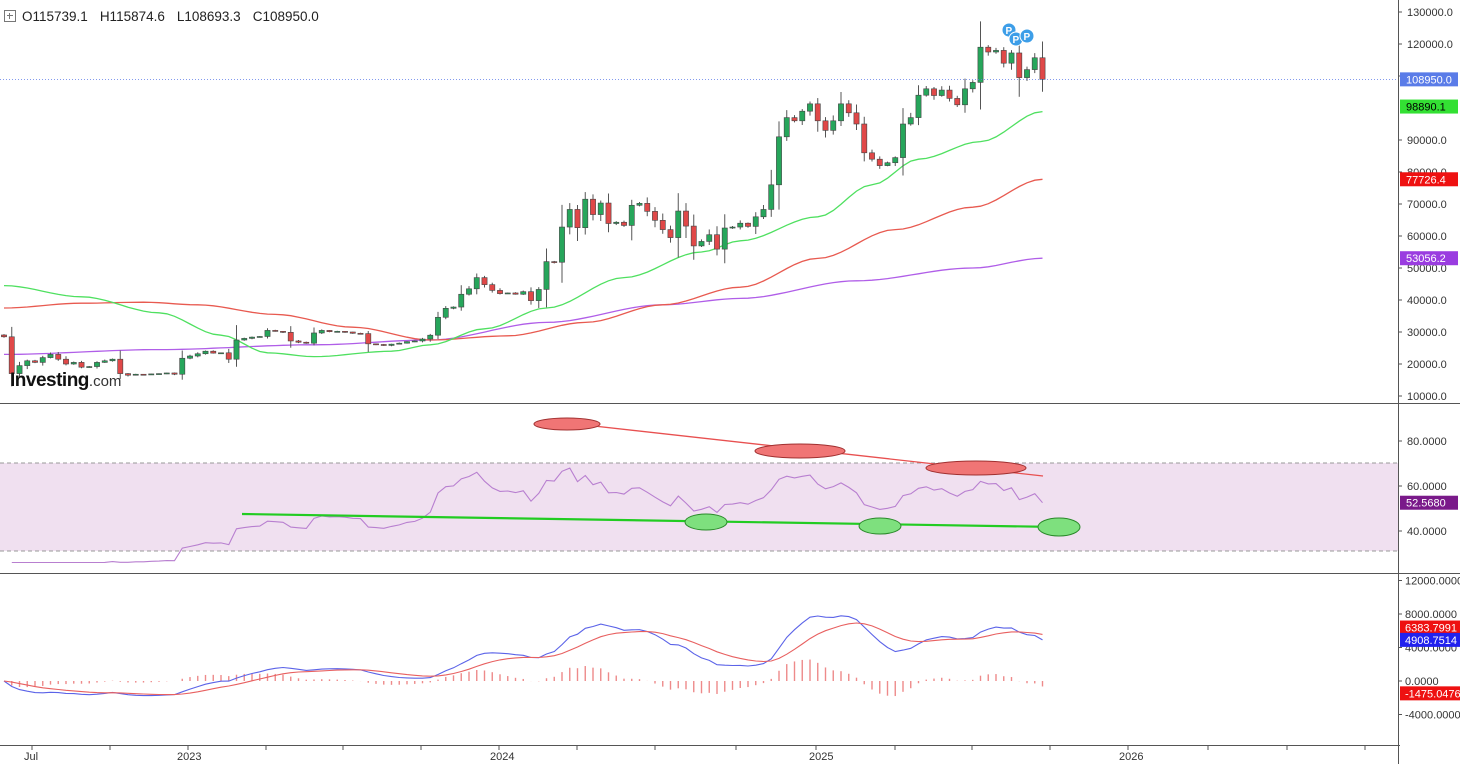  Describe the element at coordinates (1131, 757) in the screenshot. I see `time-label: 2026` at that location.